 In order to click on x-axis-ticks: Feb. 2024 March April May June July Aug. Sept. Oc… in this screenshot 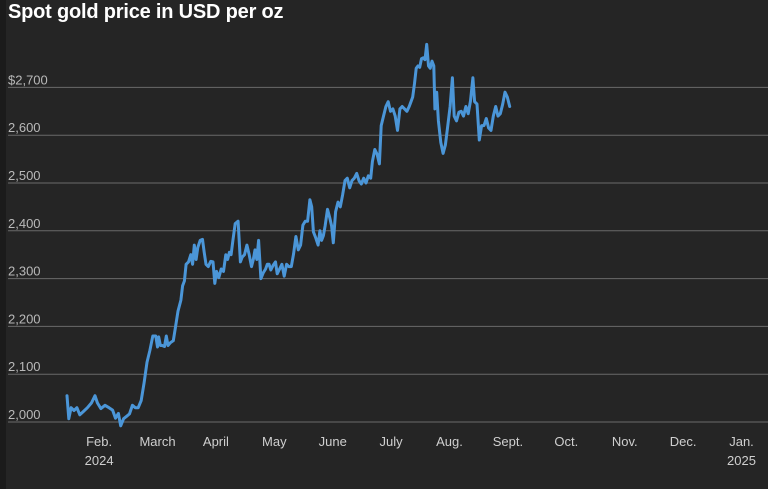, I will do `click(420, 451)`.